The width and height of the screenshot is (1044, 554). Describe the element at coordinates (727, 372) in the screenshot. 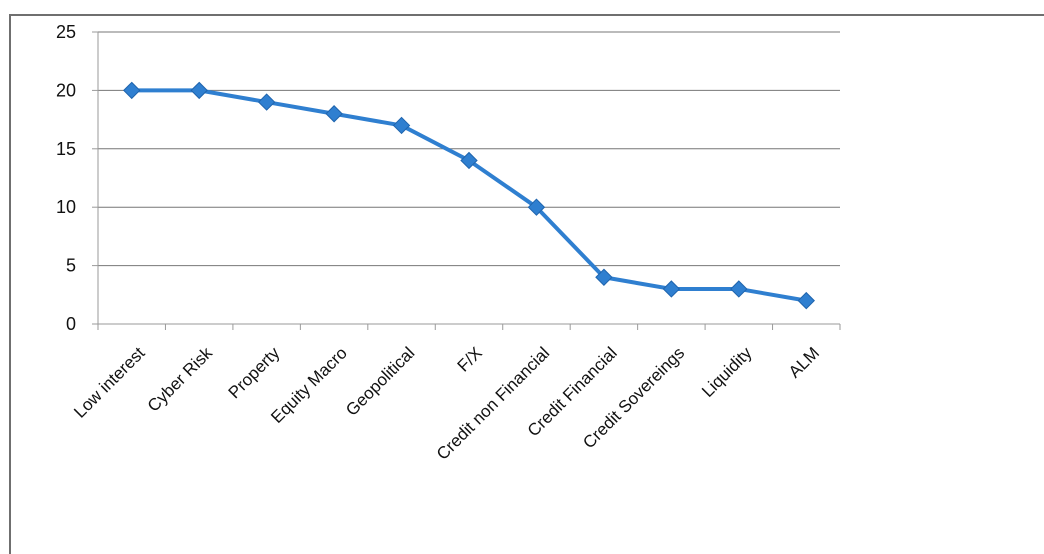

I see `x-category-label: Liquidity` at that location.